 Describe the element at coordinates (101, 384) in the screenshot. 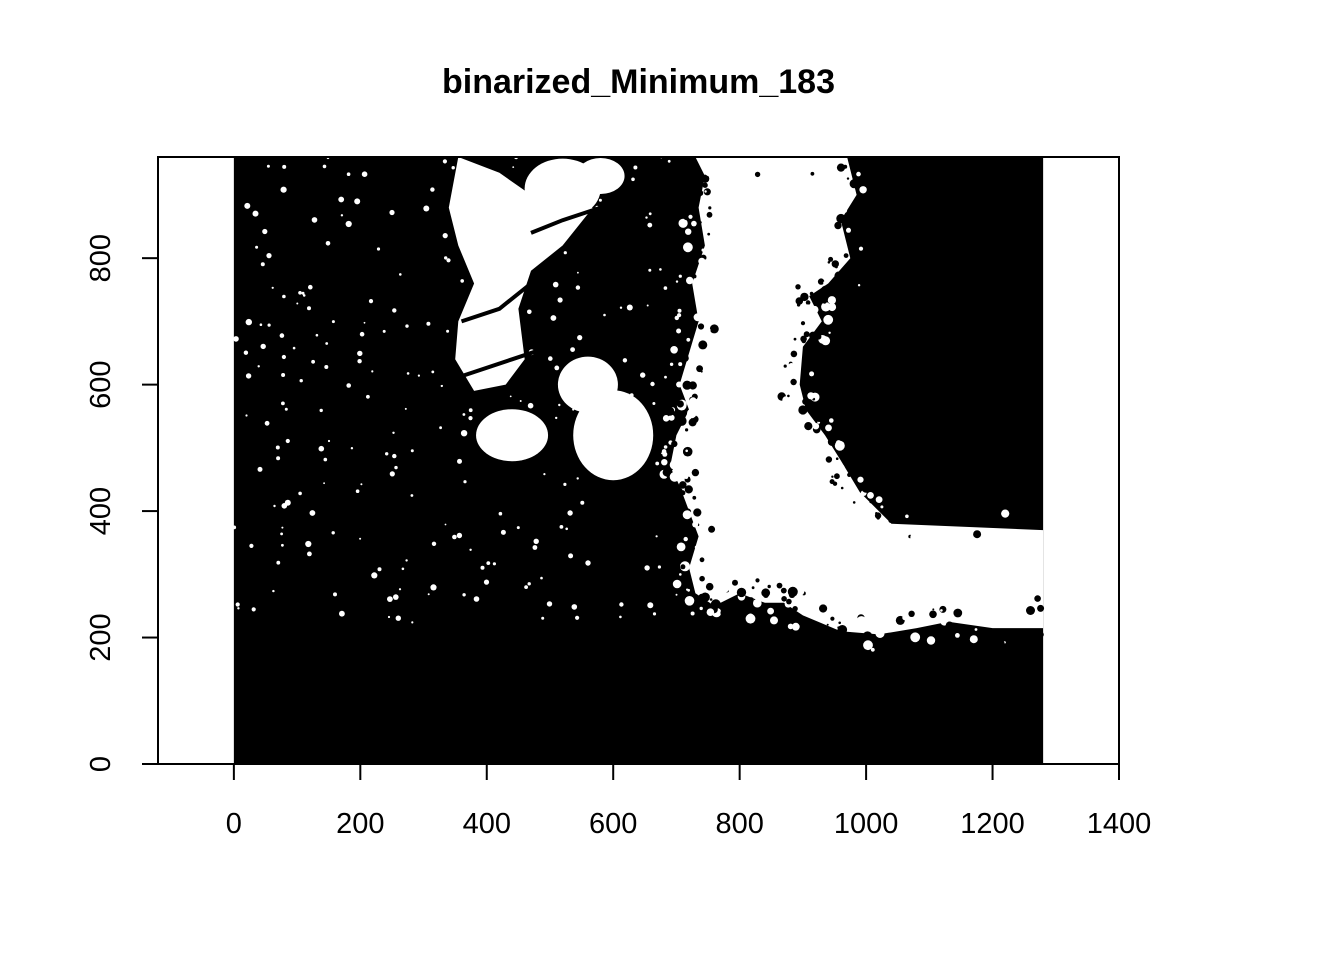

I see `y-tick-label: 600` at that location.